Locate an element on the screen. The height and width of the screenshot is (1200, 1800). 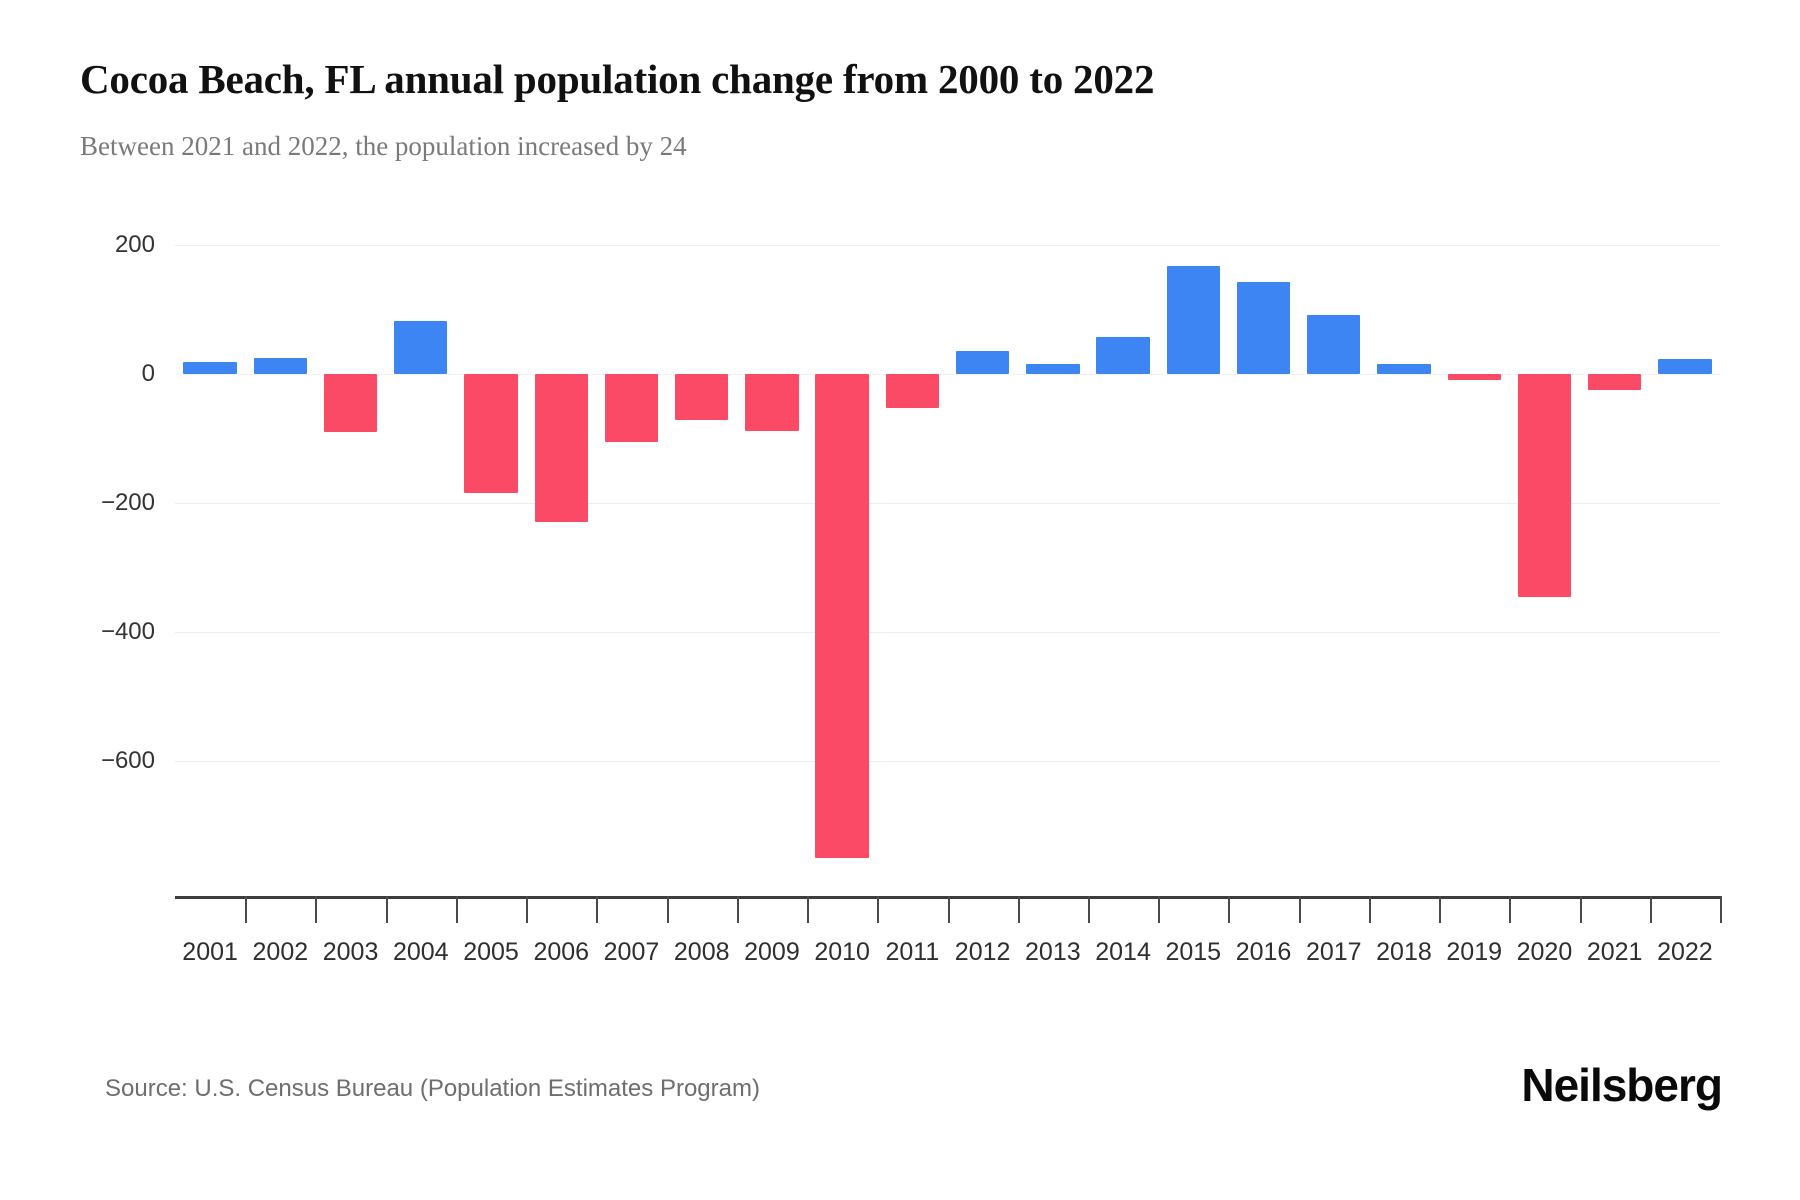
x-axis-label-2017: 2017 is located at coordinates (1333, 952).